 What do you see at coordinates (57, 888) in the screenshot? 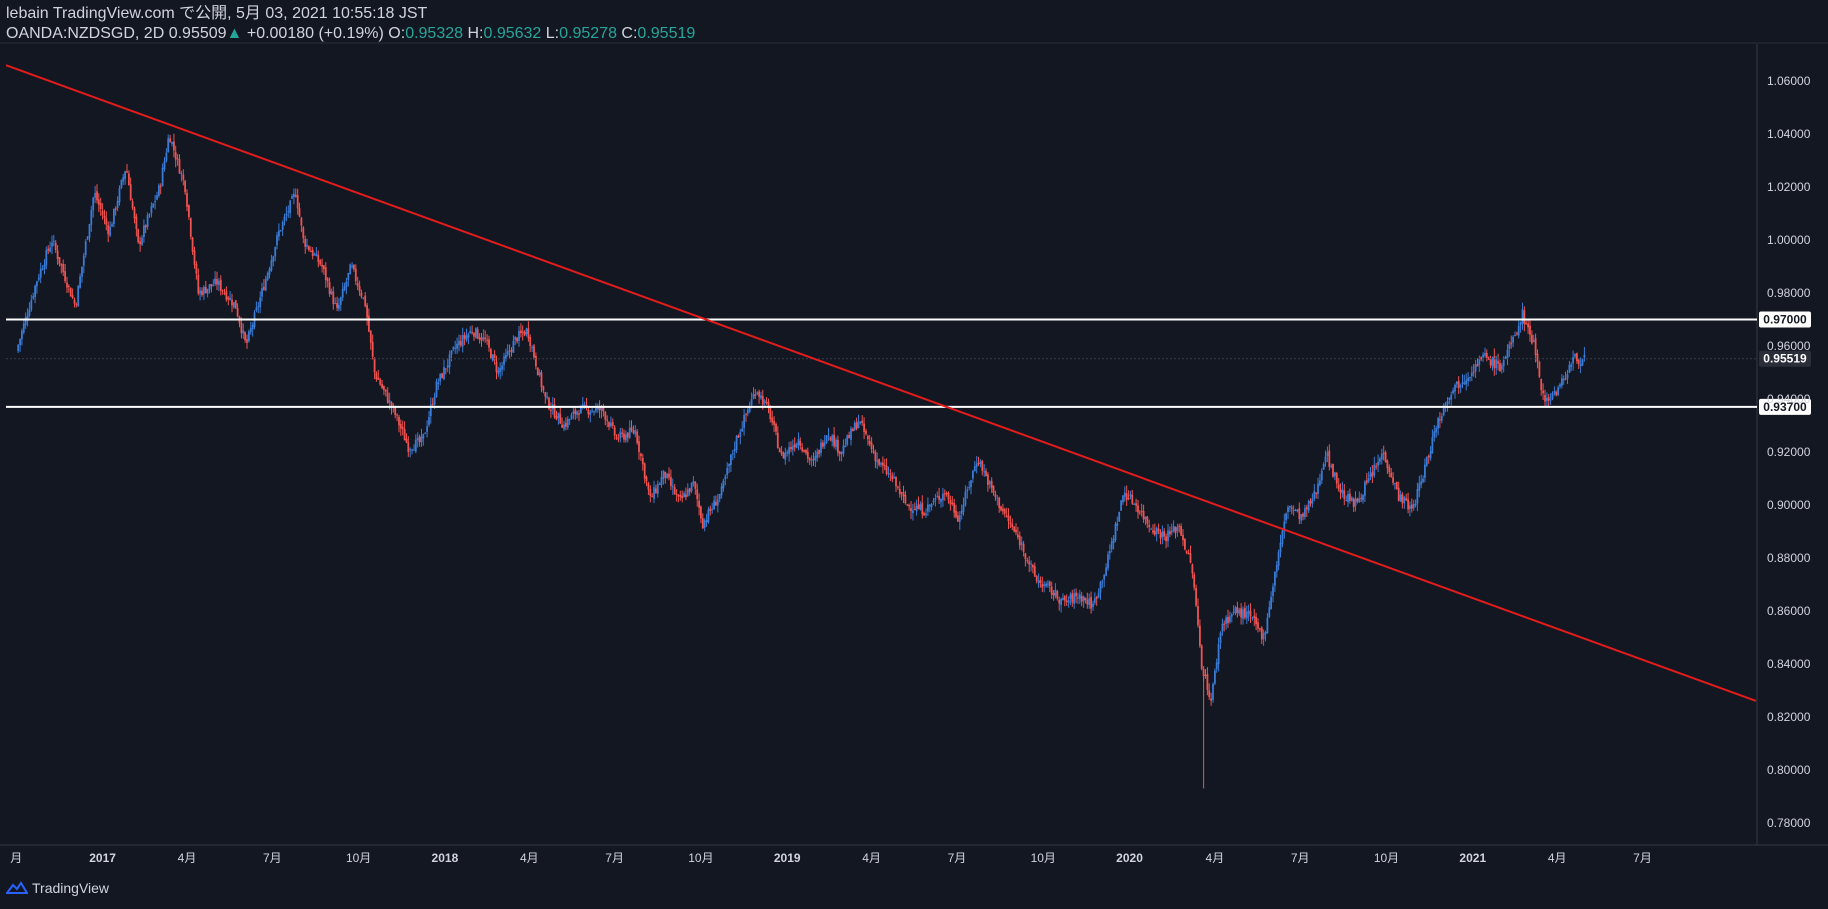
I see `footer-brand: TradingView` at bounding box center [57, 888].